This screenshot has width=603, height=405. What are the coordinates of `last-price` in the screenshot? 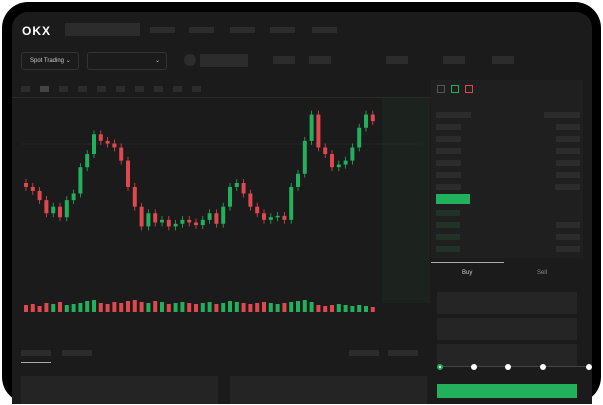 It's located at (453, 199).